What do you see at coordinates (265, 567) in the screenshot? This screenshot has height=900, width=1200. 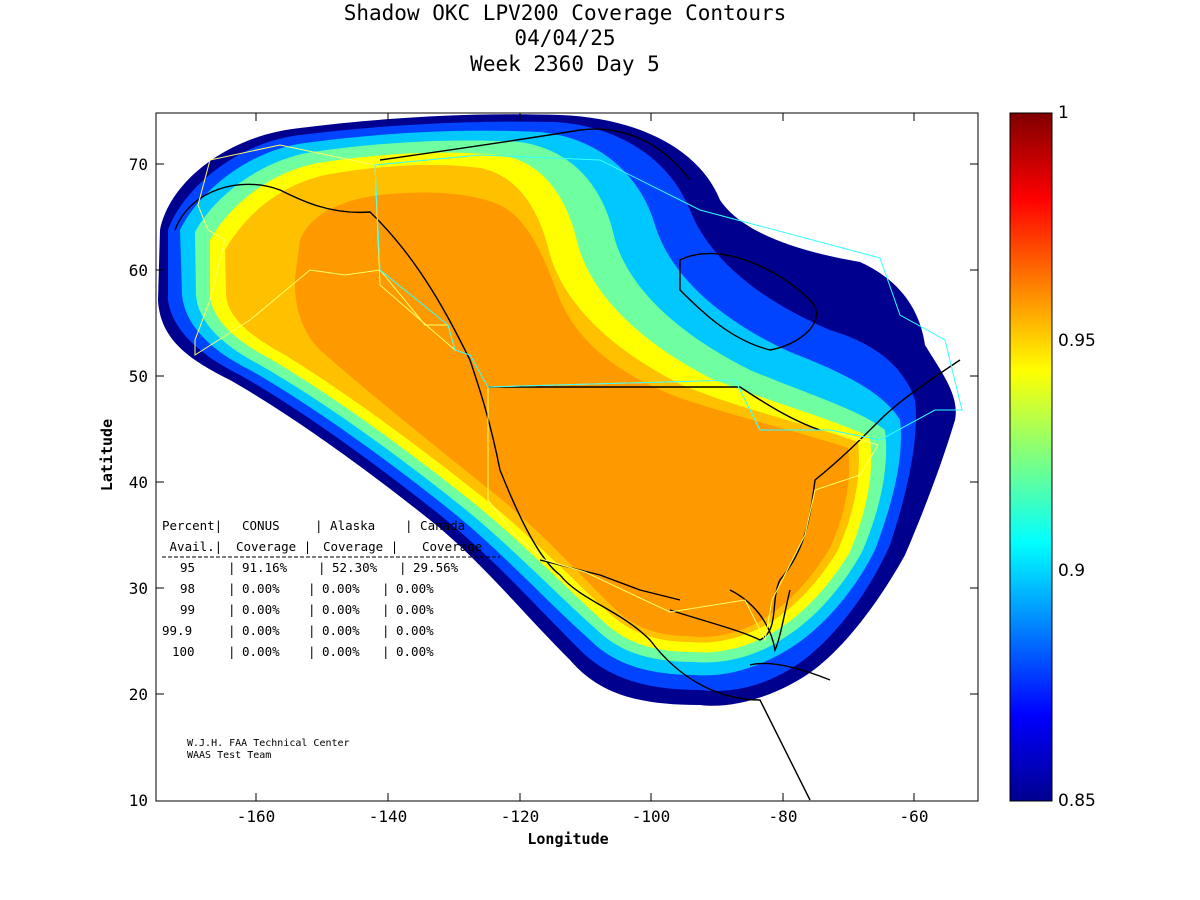 I see `table-cell-conus: 91.16%` at bounding box center [265, 567].